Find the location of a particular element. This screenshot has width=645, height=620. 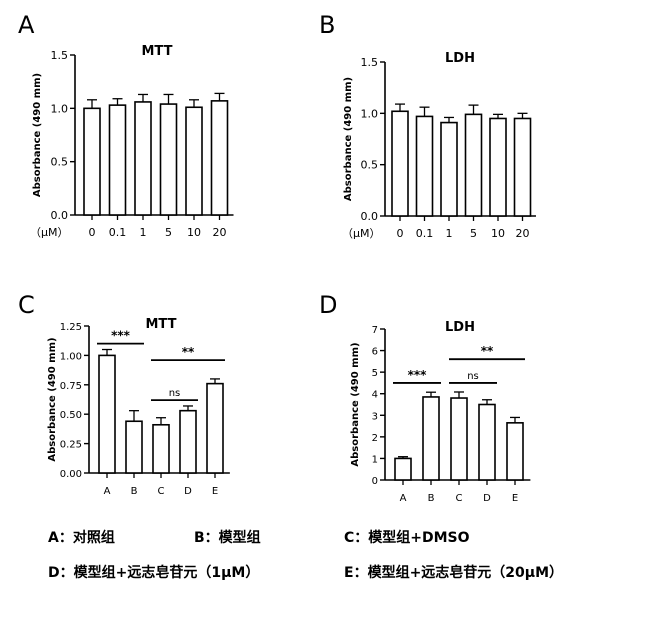

legend-c: C：模型组+DMSO is located at coordinates (407, 538).